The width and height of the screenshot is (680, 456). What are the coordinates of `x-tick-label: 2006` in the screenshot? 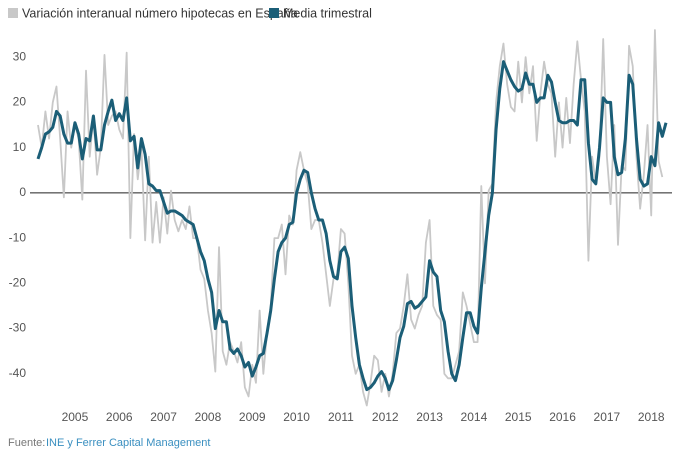 It's located at (119, 417).